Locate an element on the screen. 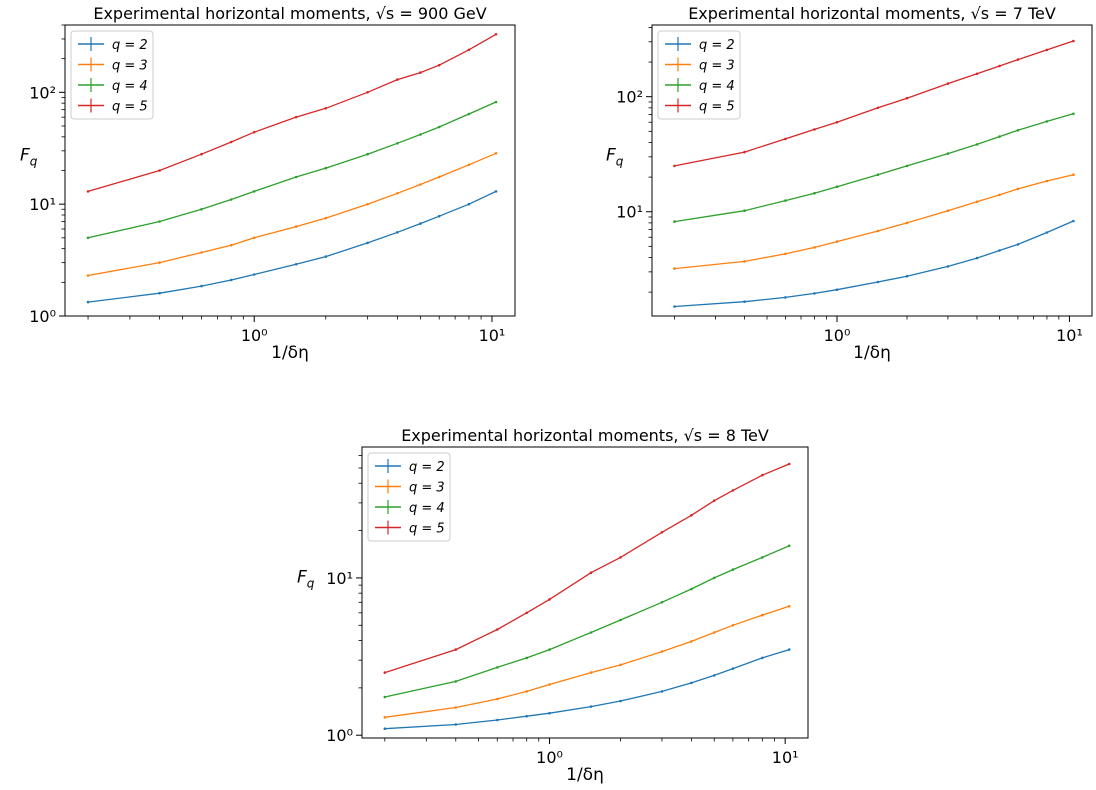  y-tick-label: 10⁰ is located at coordinates (42, 316).